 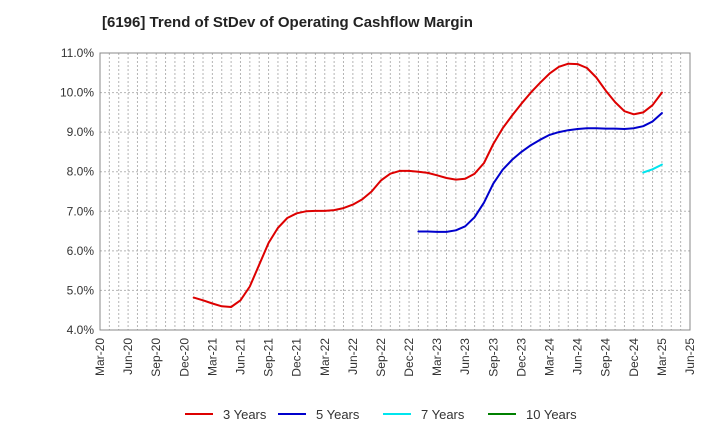 I want to click on y-tick-label: 9.0%, so click(x=81, y=132).